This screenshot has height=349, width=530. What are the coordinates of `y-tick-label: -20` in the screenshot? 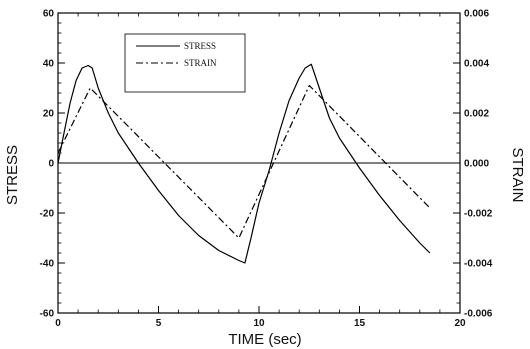 It's located at (47, 214).